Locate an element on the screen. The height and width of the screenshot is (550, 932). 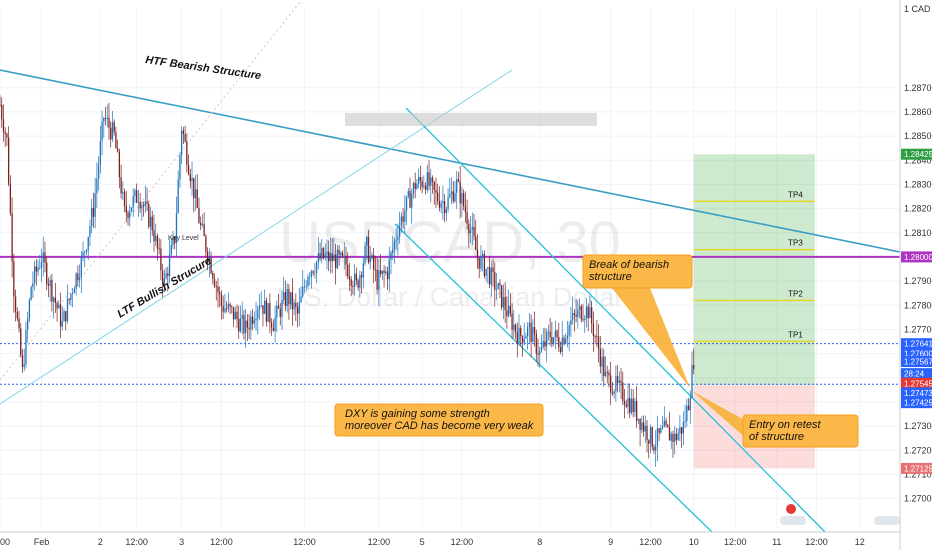
dxy-line2: moreover CAD has become very weak is located at coordinates (439, 426).